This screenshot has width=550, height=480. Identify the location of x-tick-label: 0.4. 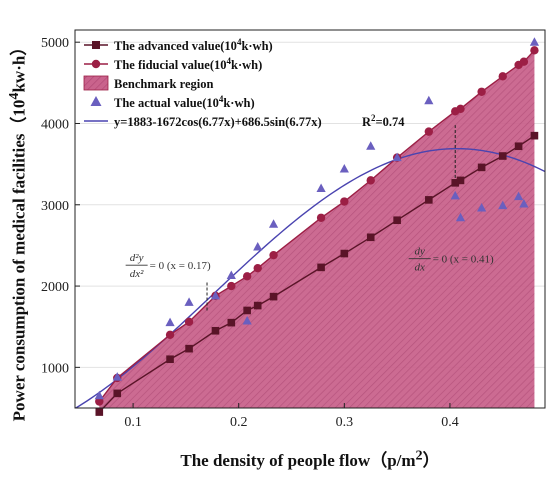
(450, 422).